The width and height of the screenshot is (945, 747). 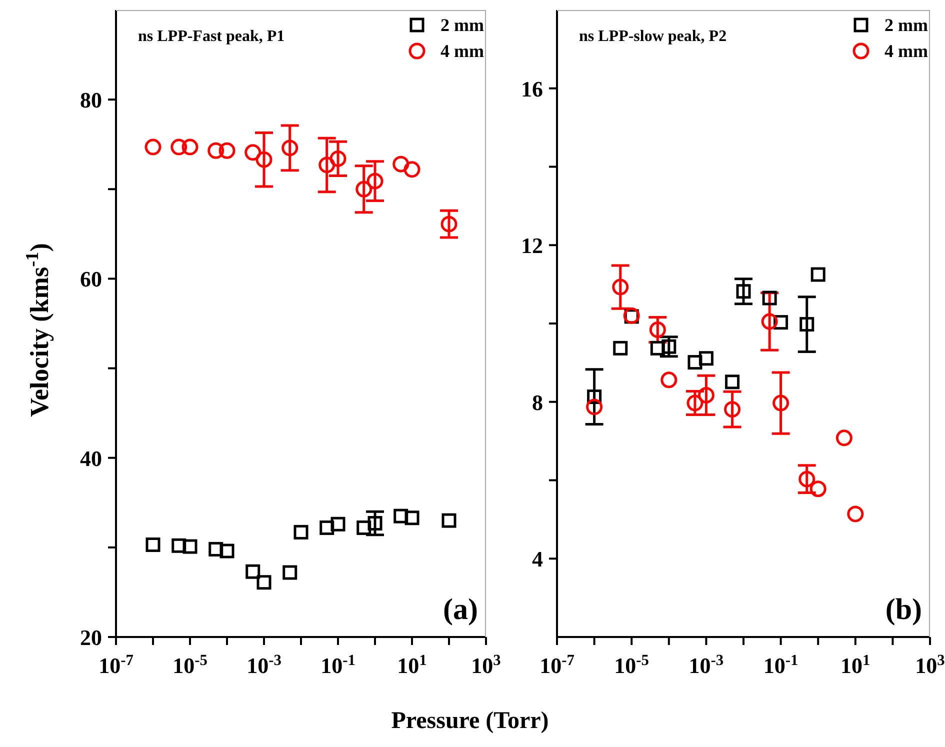 What do you see at coordinates (537, 402) in the screenshot?
I see `y-tick-label: 8` at bounding box center [537, 402].